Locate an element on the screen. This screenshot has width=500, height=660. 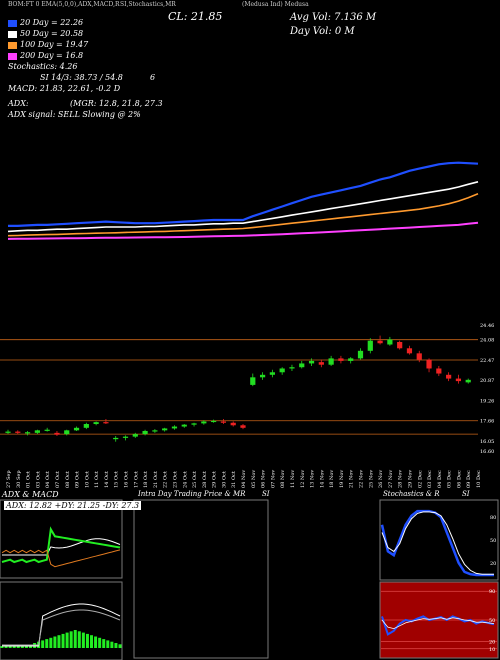
stoch-tick-label: 80 is located at coordinates (493, 518).